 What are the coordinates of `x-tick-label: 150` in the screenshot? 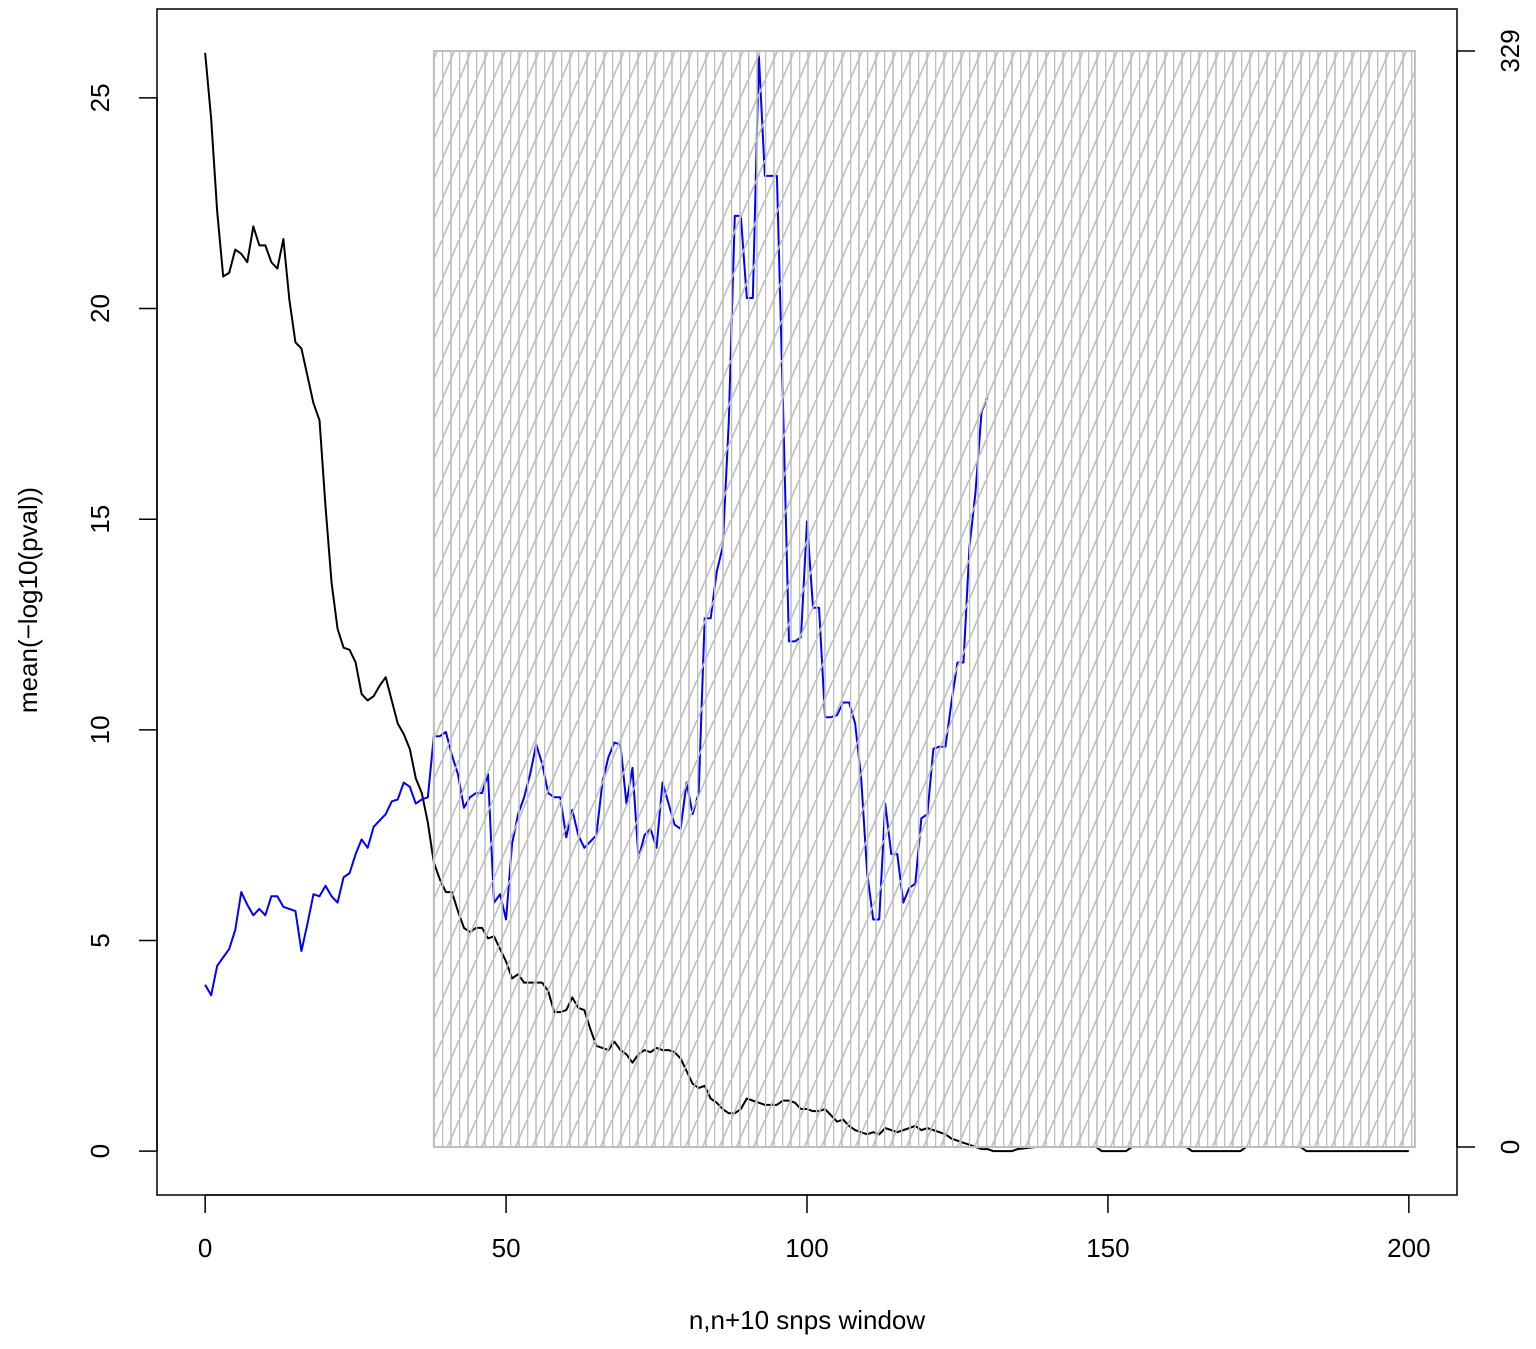 It's located at (1107, 1248).